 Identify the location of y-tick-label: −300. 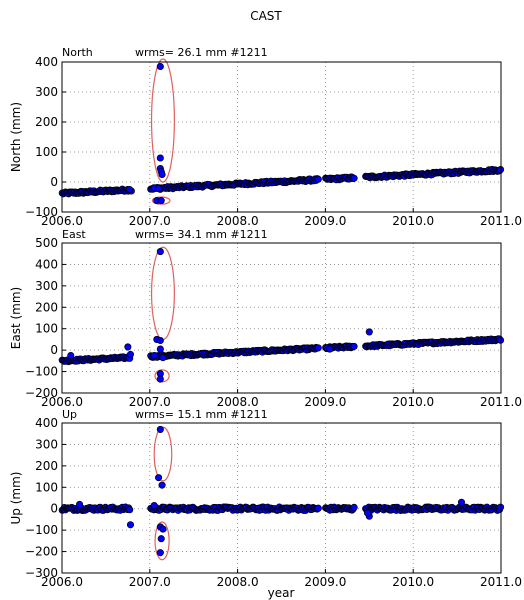
(41, 573).